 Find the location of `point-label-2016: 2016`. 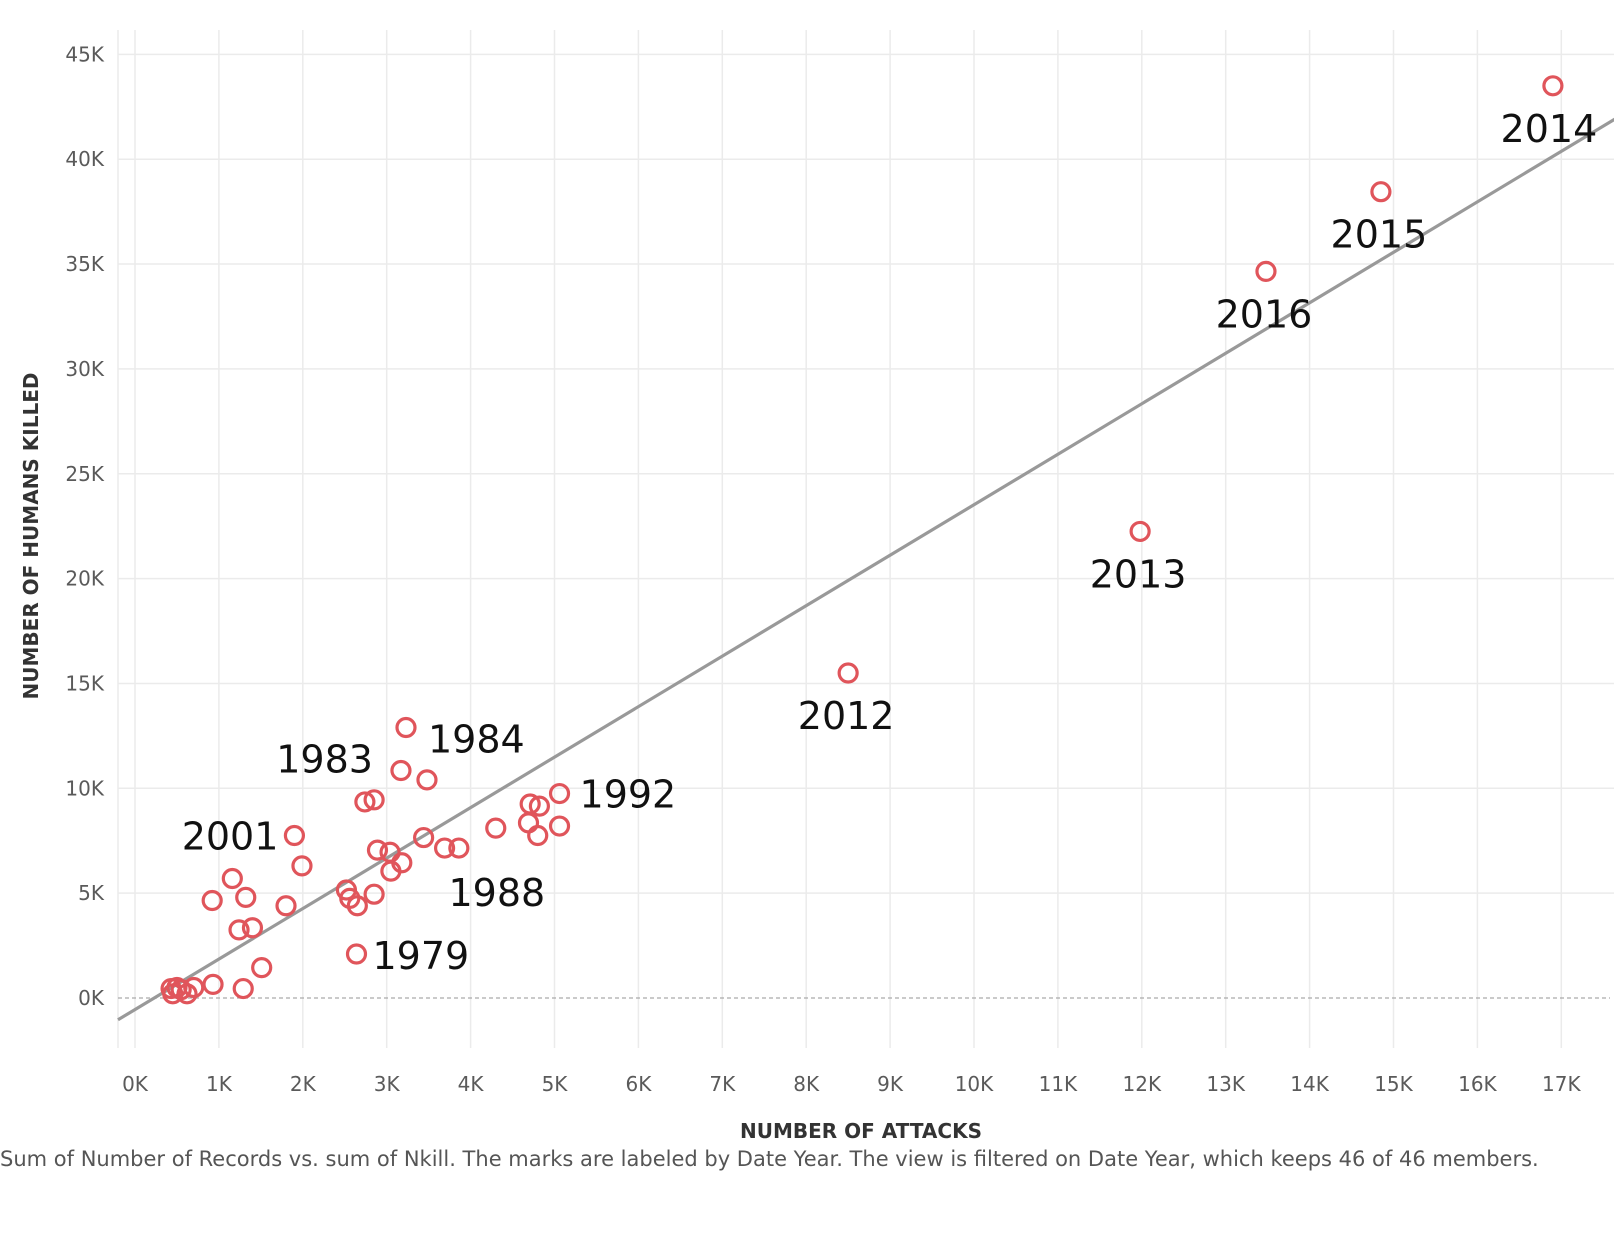

point-label-2016: 2016 is located at coordinates (1264, 314).